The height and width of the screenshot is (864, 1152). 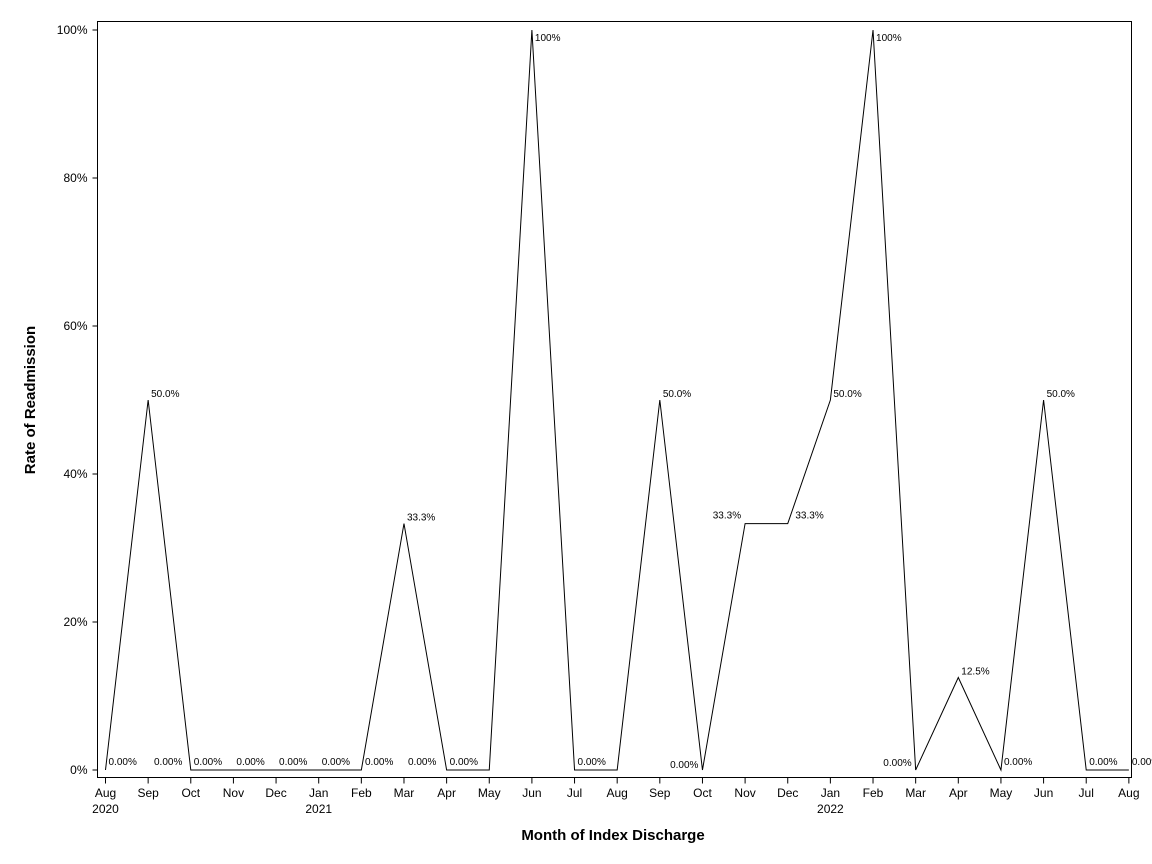 What do you see at coordinates (77, 400) in the screenshot?
I see `y-axis: 0% 20% 40% 60% 80% 100%` at bounding box center [77, 400].